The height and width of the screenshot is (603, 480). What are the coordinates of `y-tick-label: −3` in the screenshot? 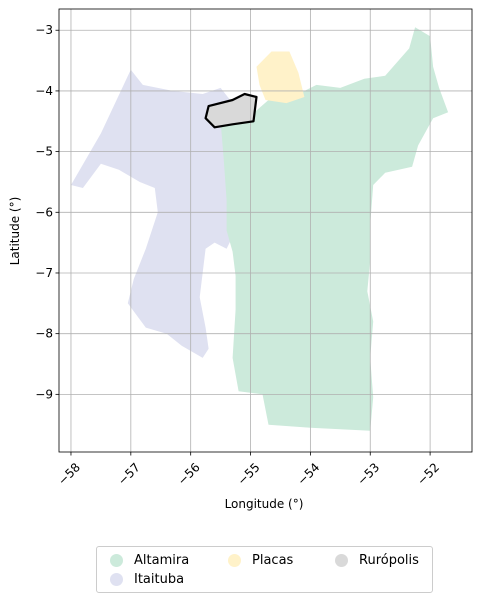 It's located at (44, 30).